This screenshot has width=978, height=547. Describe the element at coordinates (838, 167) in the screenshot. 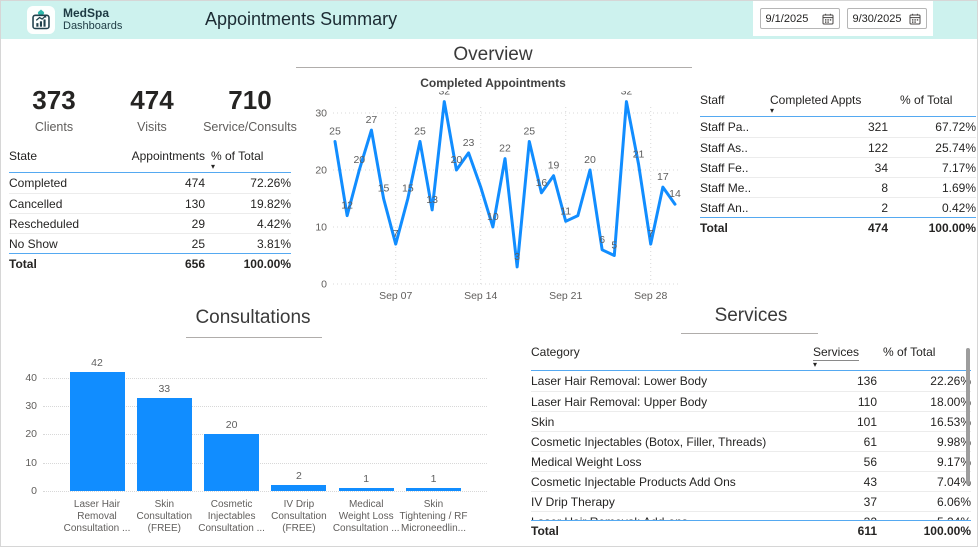

I see `table-row: Staff Fe.. 34 7.17%` at that location.